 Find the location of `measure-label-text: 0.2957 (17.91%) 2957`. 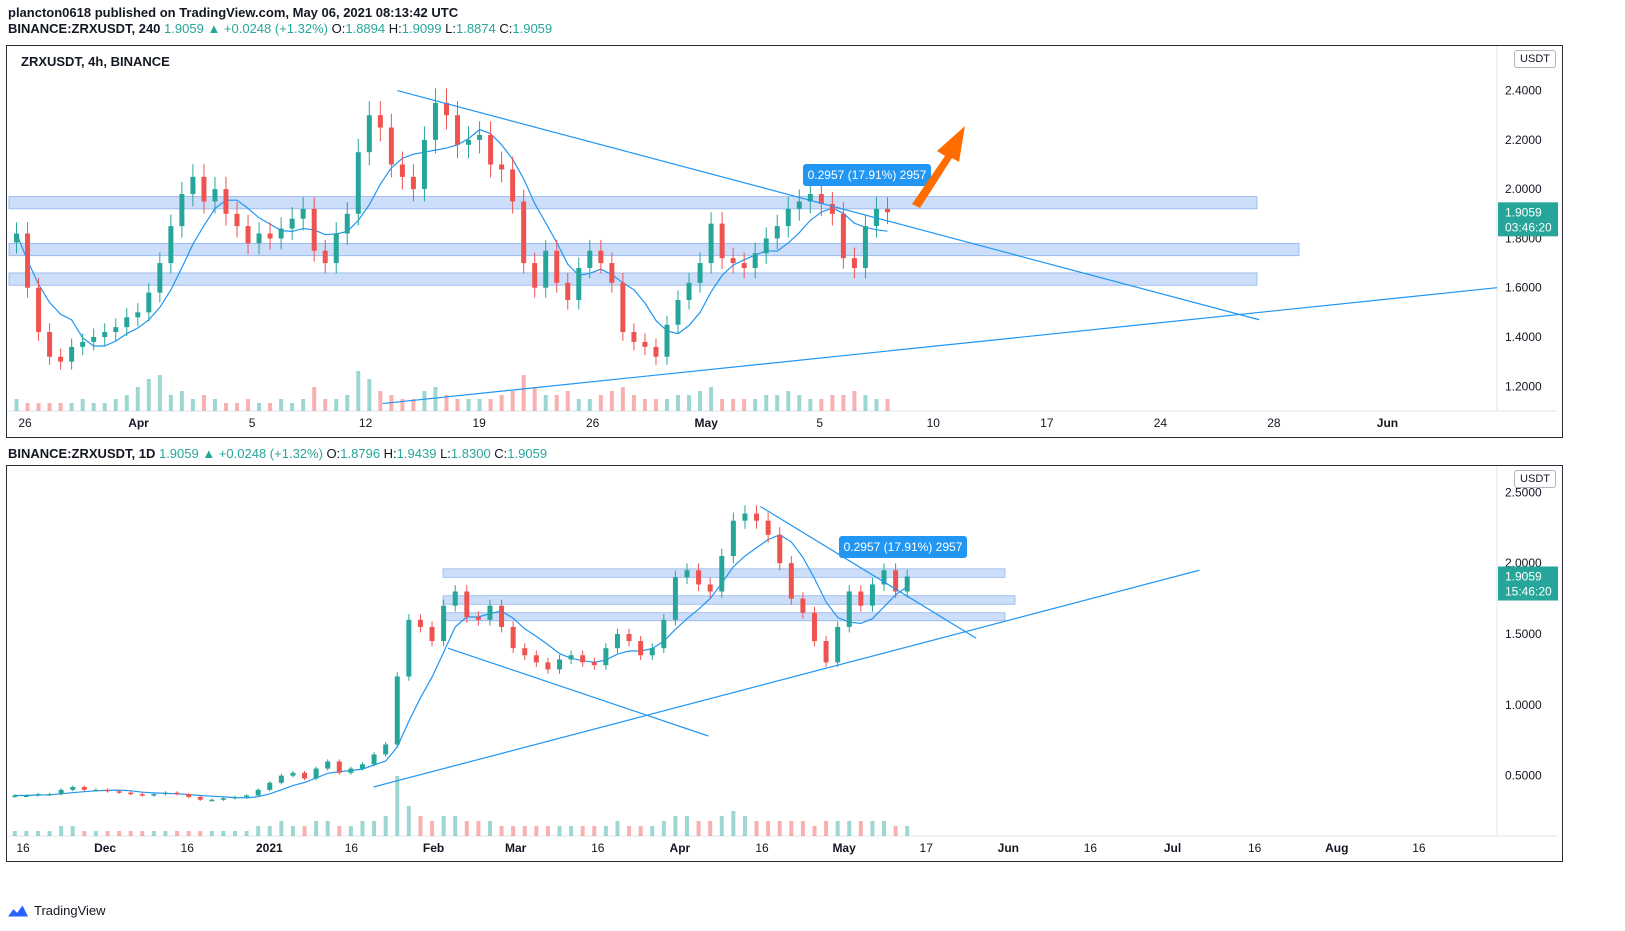

measure-label-text: 0.2957 (17.91%) 2957 is located at coordinates (867, 175).